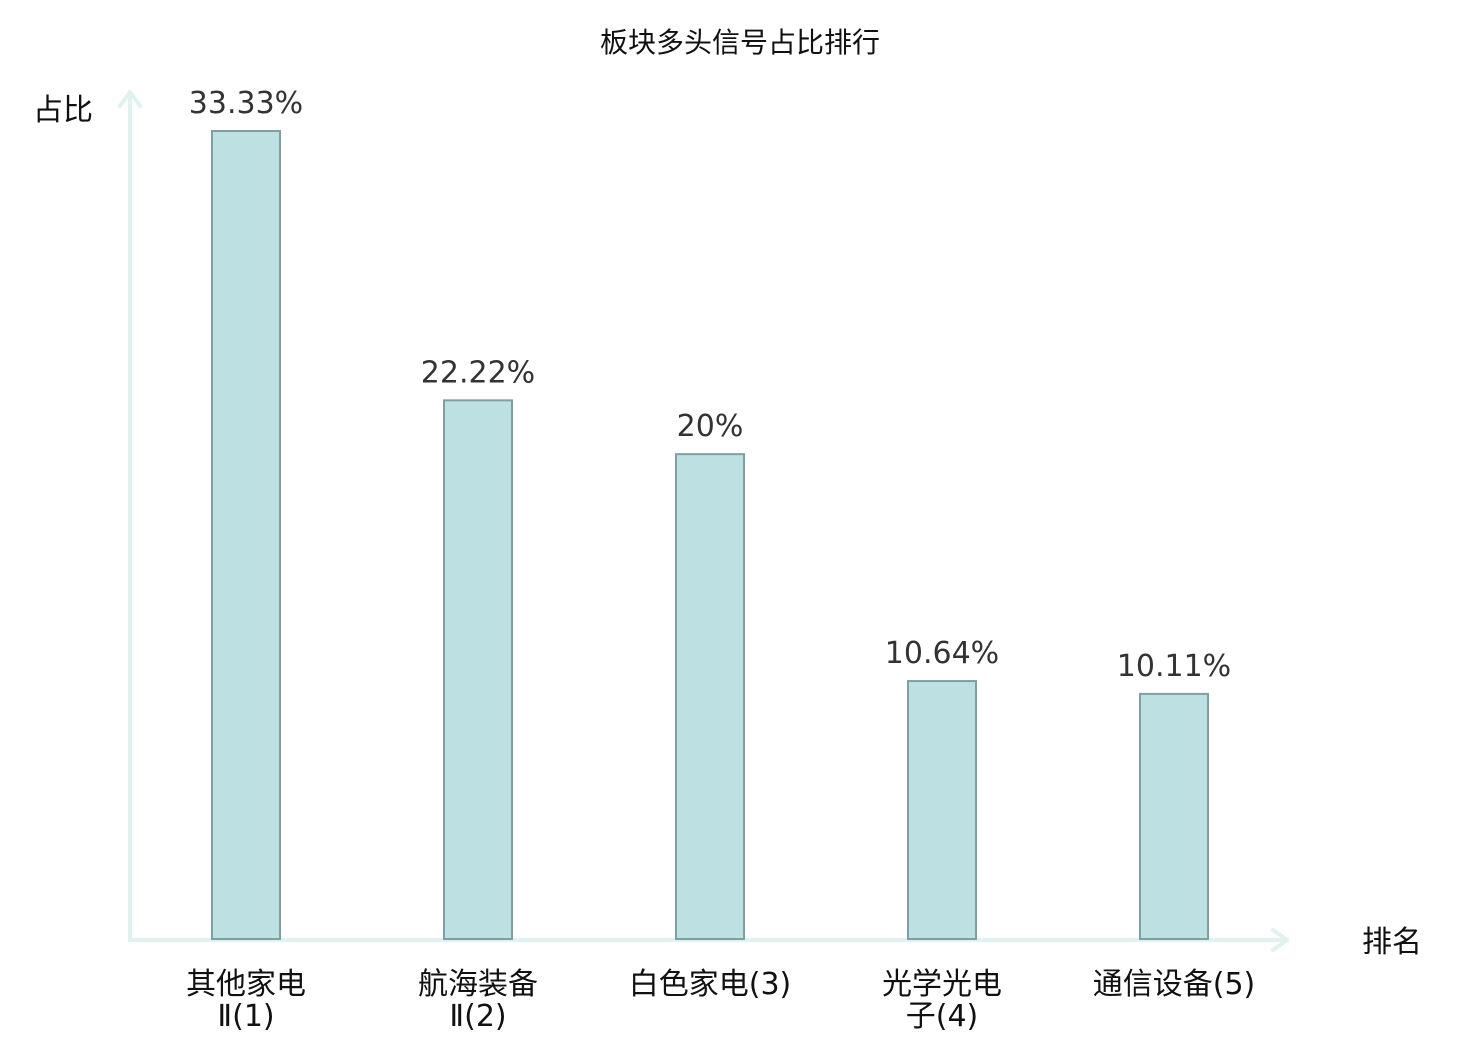  Describe the element at coordinates (1174, 666) in the screenshot. I see `value-label-5: 10.11%` at that location.